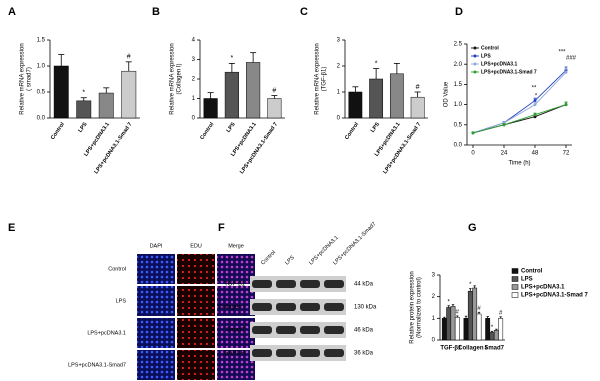  I want to click on panel-label: E, so click(11, 228).